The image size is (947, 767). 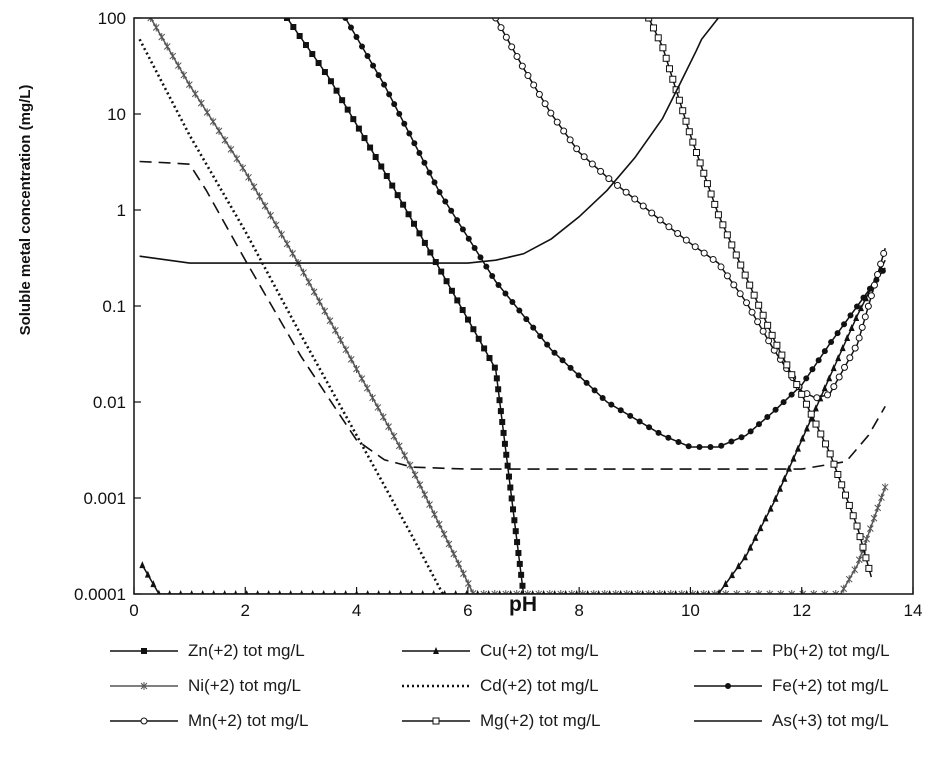 What do you see at coordinates (104, 498) in the screenshot?
I see `y-tick-label: 0.001` at bounding box center [104, 498].